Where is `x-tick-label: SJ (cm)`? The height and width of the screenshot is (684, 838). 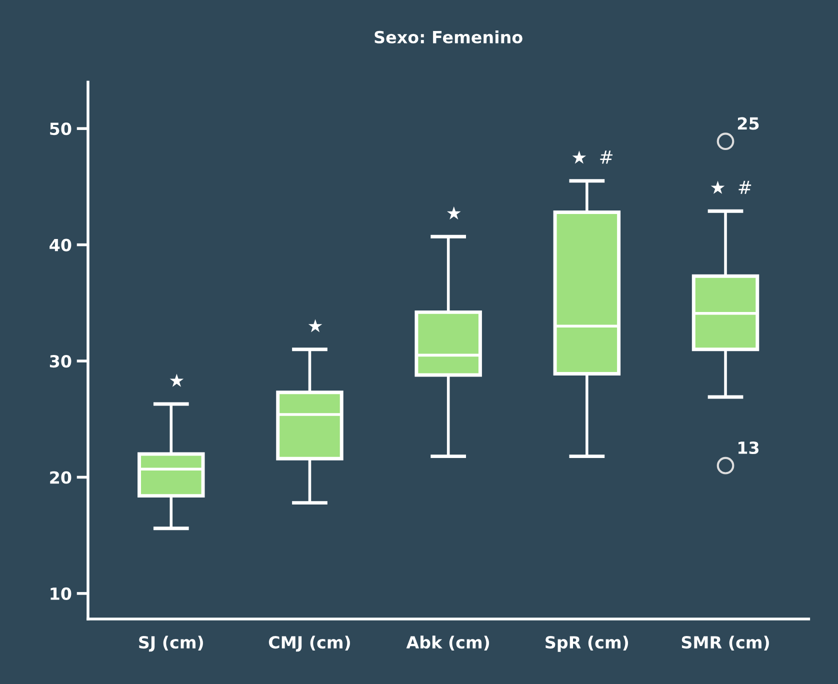 x-tick-label: SJ (cm) is located at coordinates (171, 644).